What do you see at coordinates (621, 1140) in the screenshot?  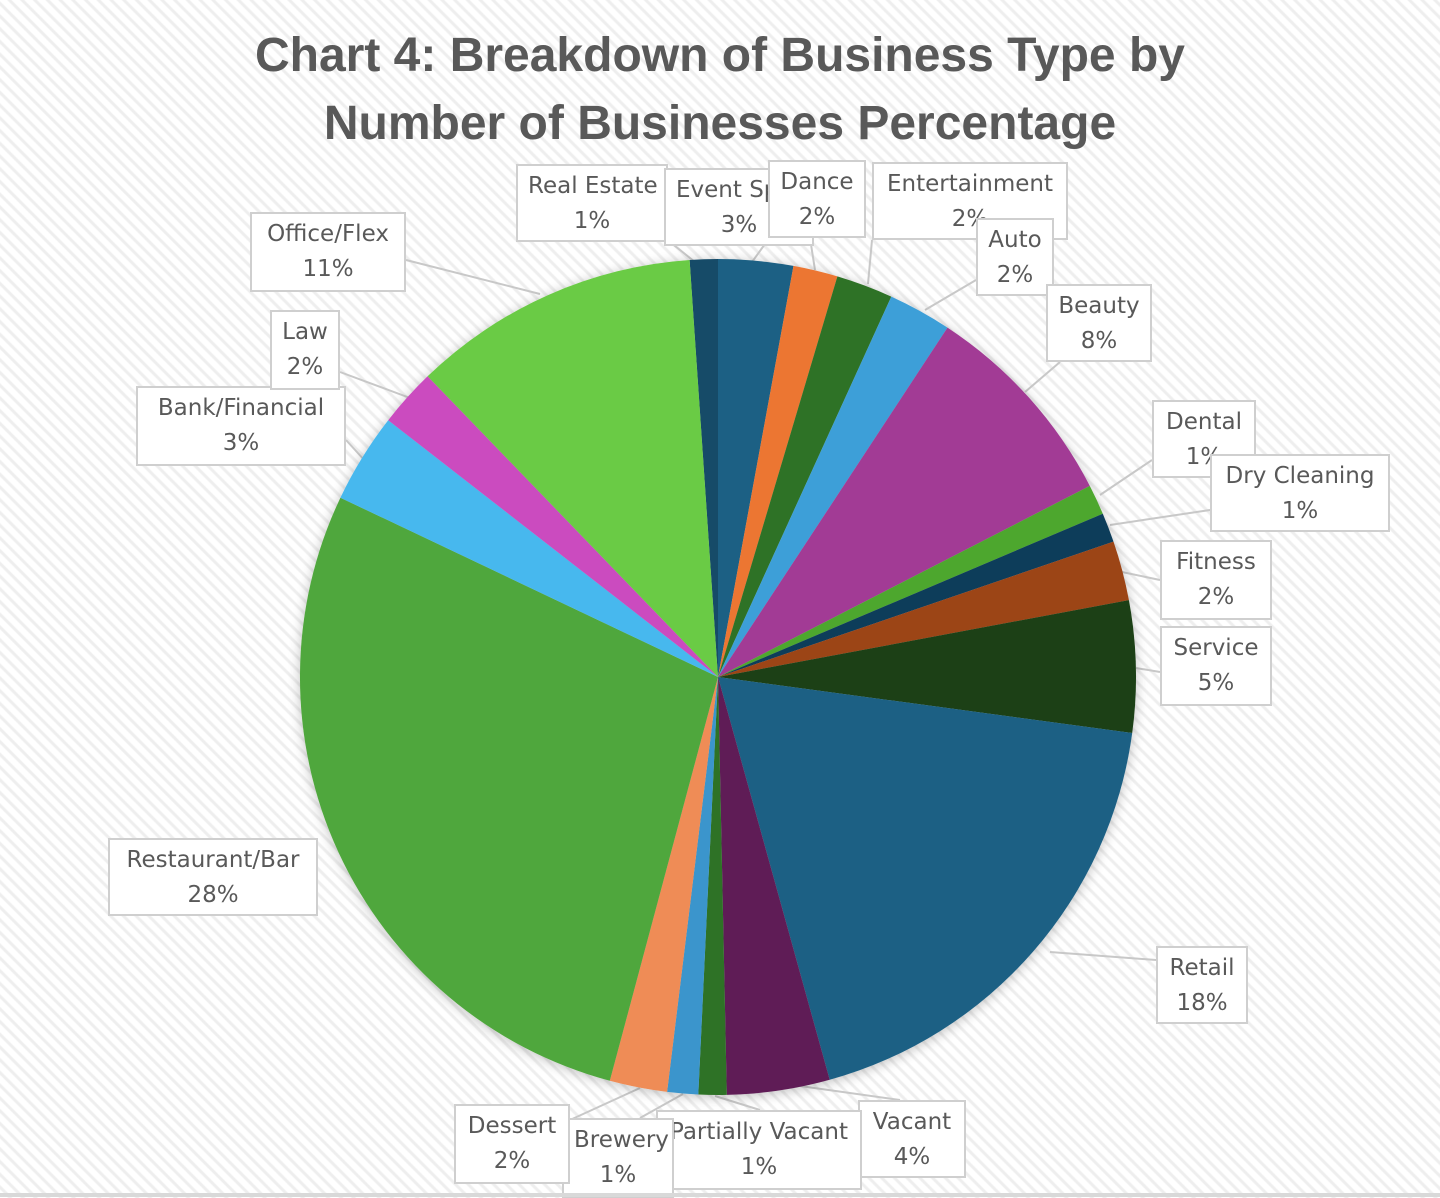 I see `label-category: Brewery` at bounding box center [621, 1140].